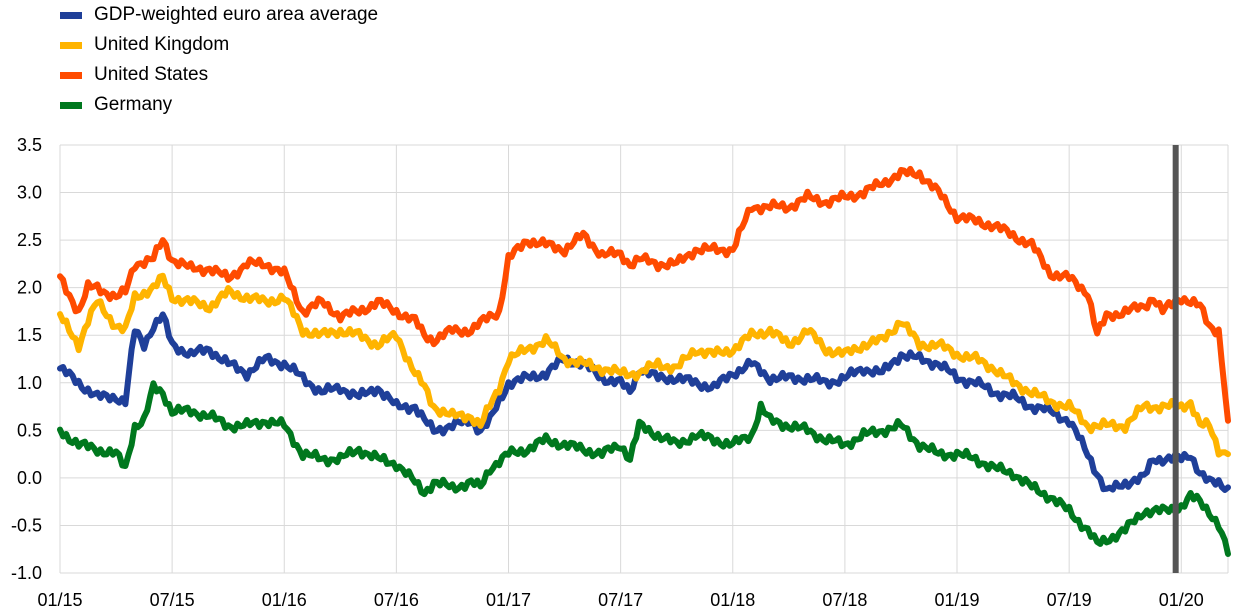 This screenshot has width=1240, height=616. What do you see at coordinates (284, 600) in the screenshot?
I see `x-tick-label: 01/16` at bounding box center [284, 600].